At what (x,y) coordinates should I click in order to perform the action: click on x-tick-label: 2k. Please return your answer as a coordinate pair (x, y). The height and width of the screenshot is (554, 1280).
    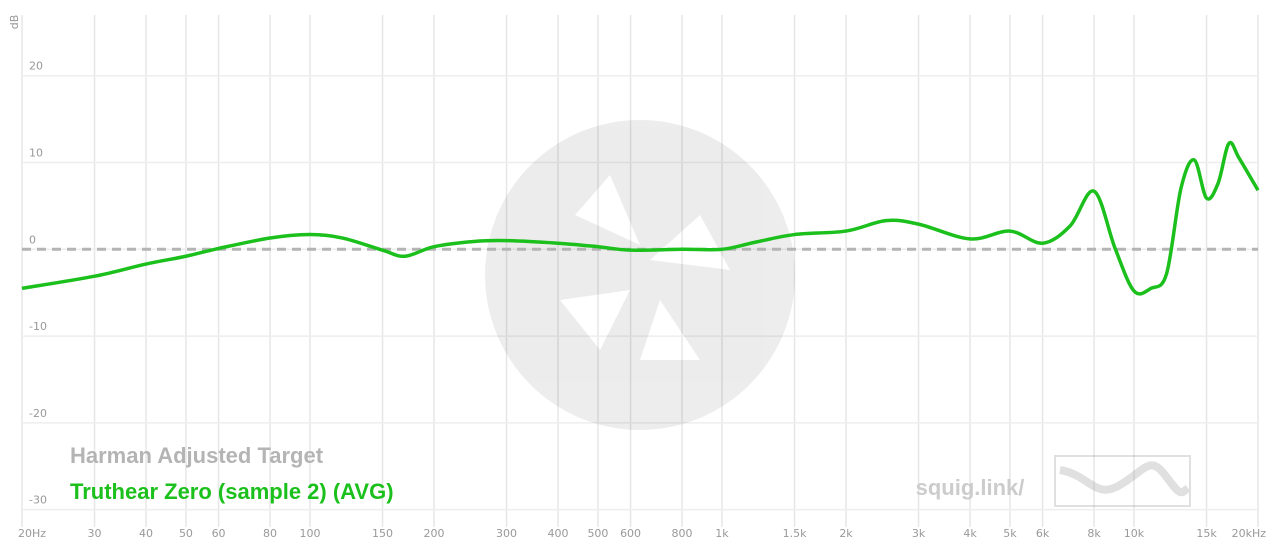
    Looking at the image, I should click on (846, 533).